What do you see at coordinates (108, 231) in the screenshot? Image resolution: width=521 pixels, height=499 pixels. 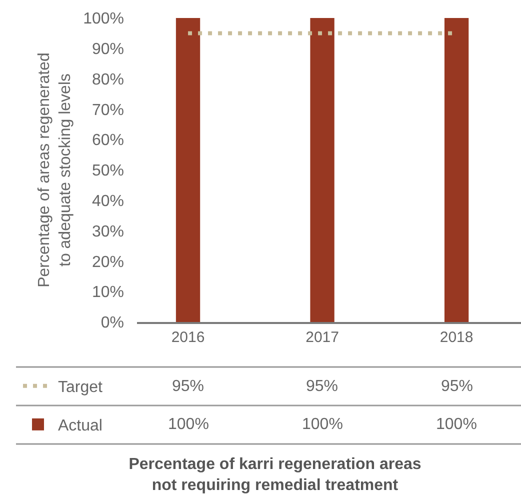 I see `y-tick-label: 30%` at bounding box center [108, 231].